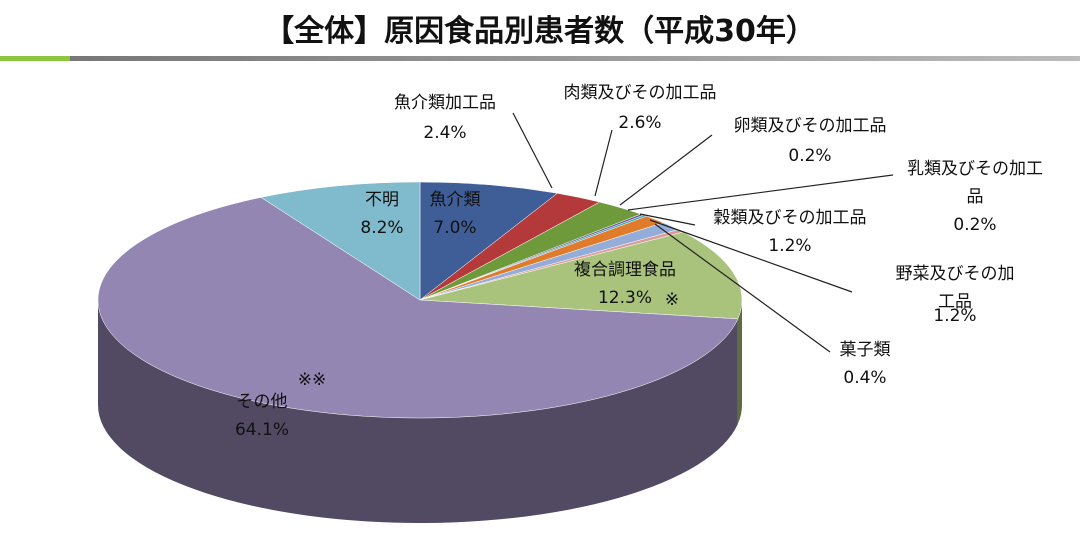  What do you see at coordinates (865, 378) in the screenshot?
I see `value-label: 0.4%` at bounding box center [865, 378].